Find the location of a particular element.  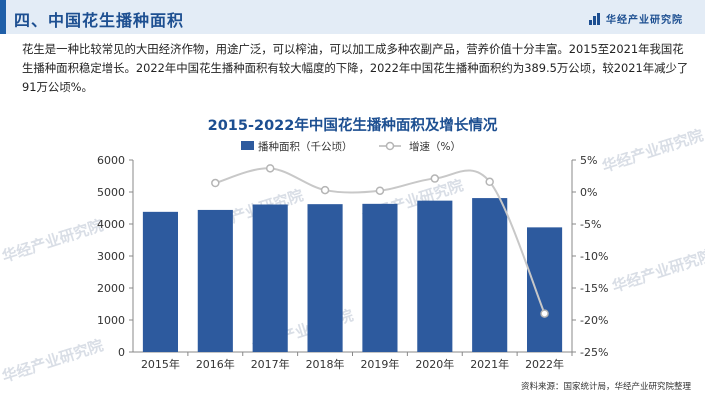

y-left-tick-label: 5000 is located at coordinates (111, 192).